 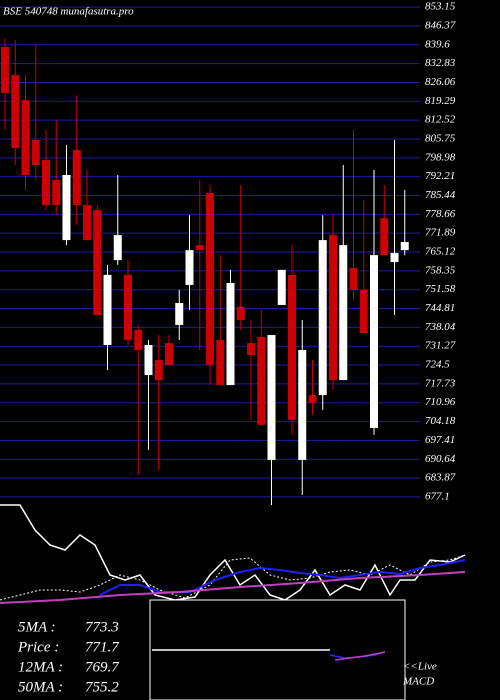 What do you see at coordinates (360, 656) in the screenshot?
I see `macd-hist` at bounding box center [360, 656].